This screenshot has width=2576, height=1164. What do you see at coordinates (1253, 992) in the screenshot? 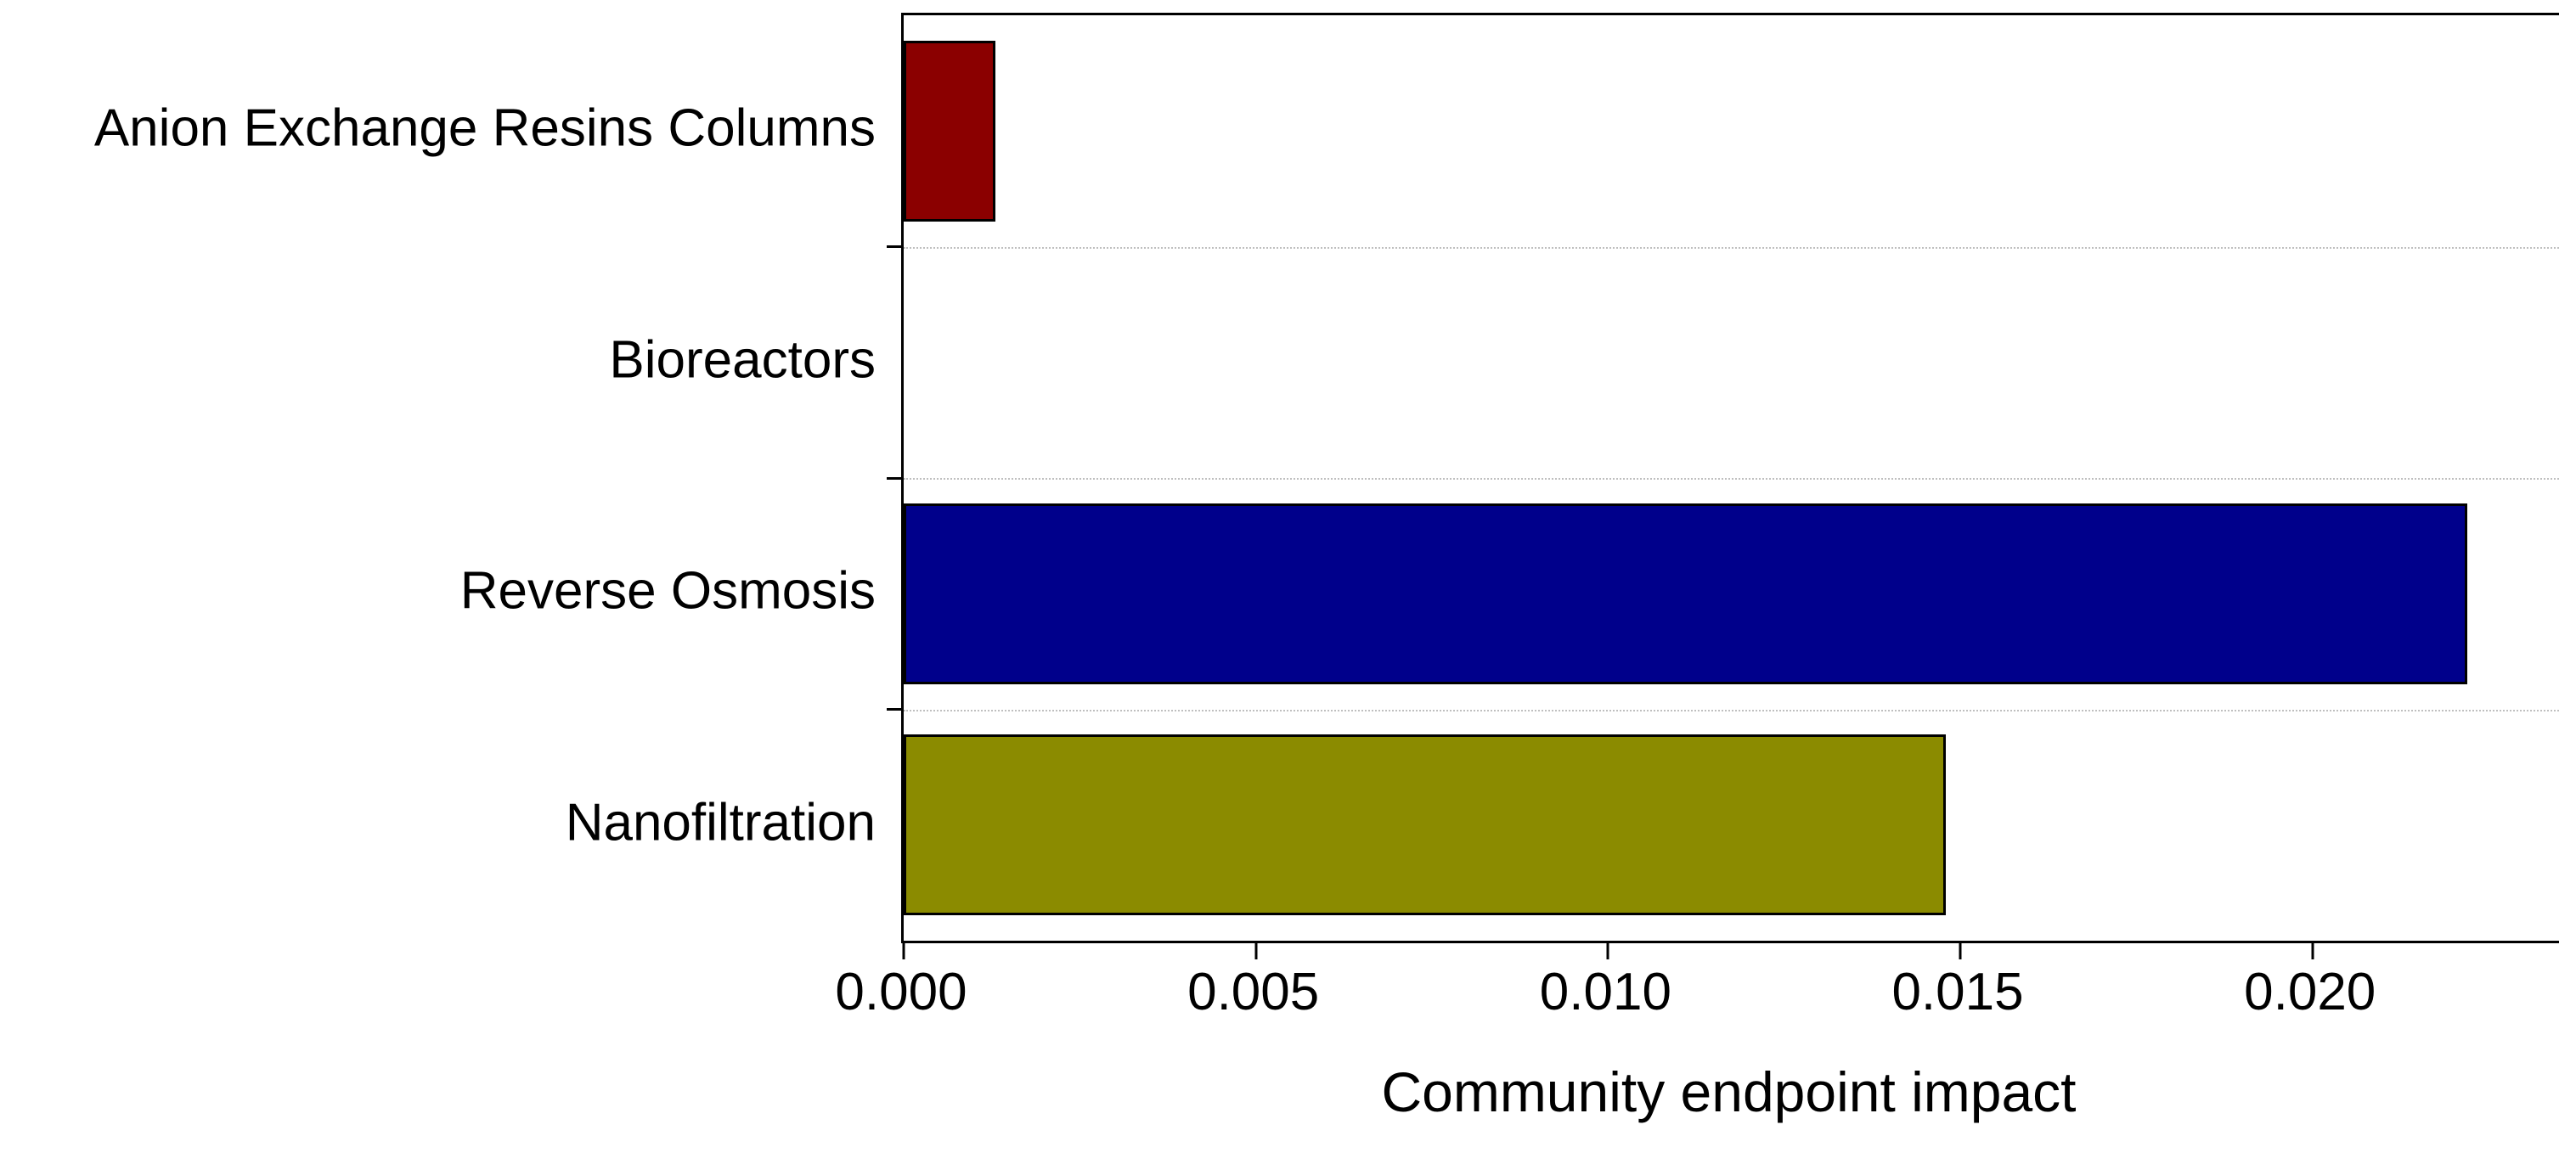
I see `x-axis-tick-label: 0.005` at bounding box center [1253, 992].